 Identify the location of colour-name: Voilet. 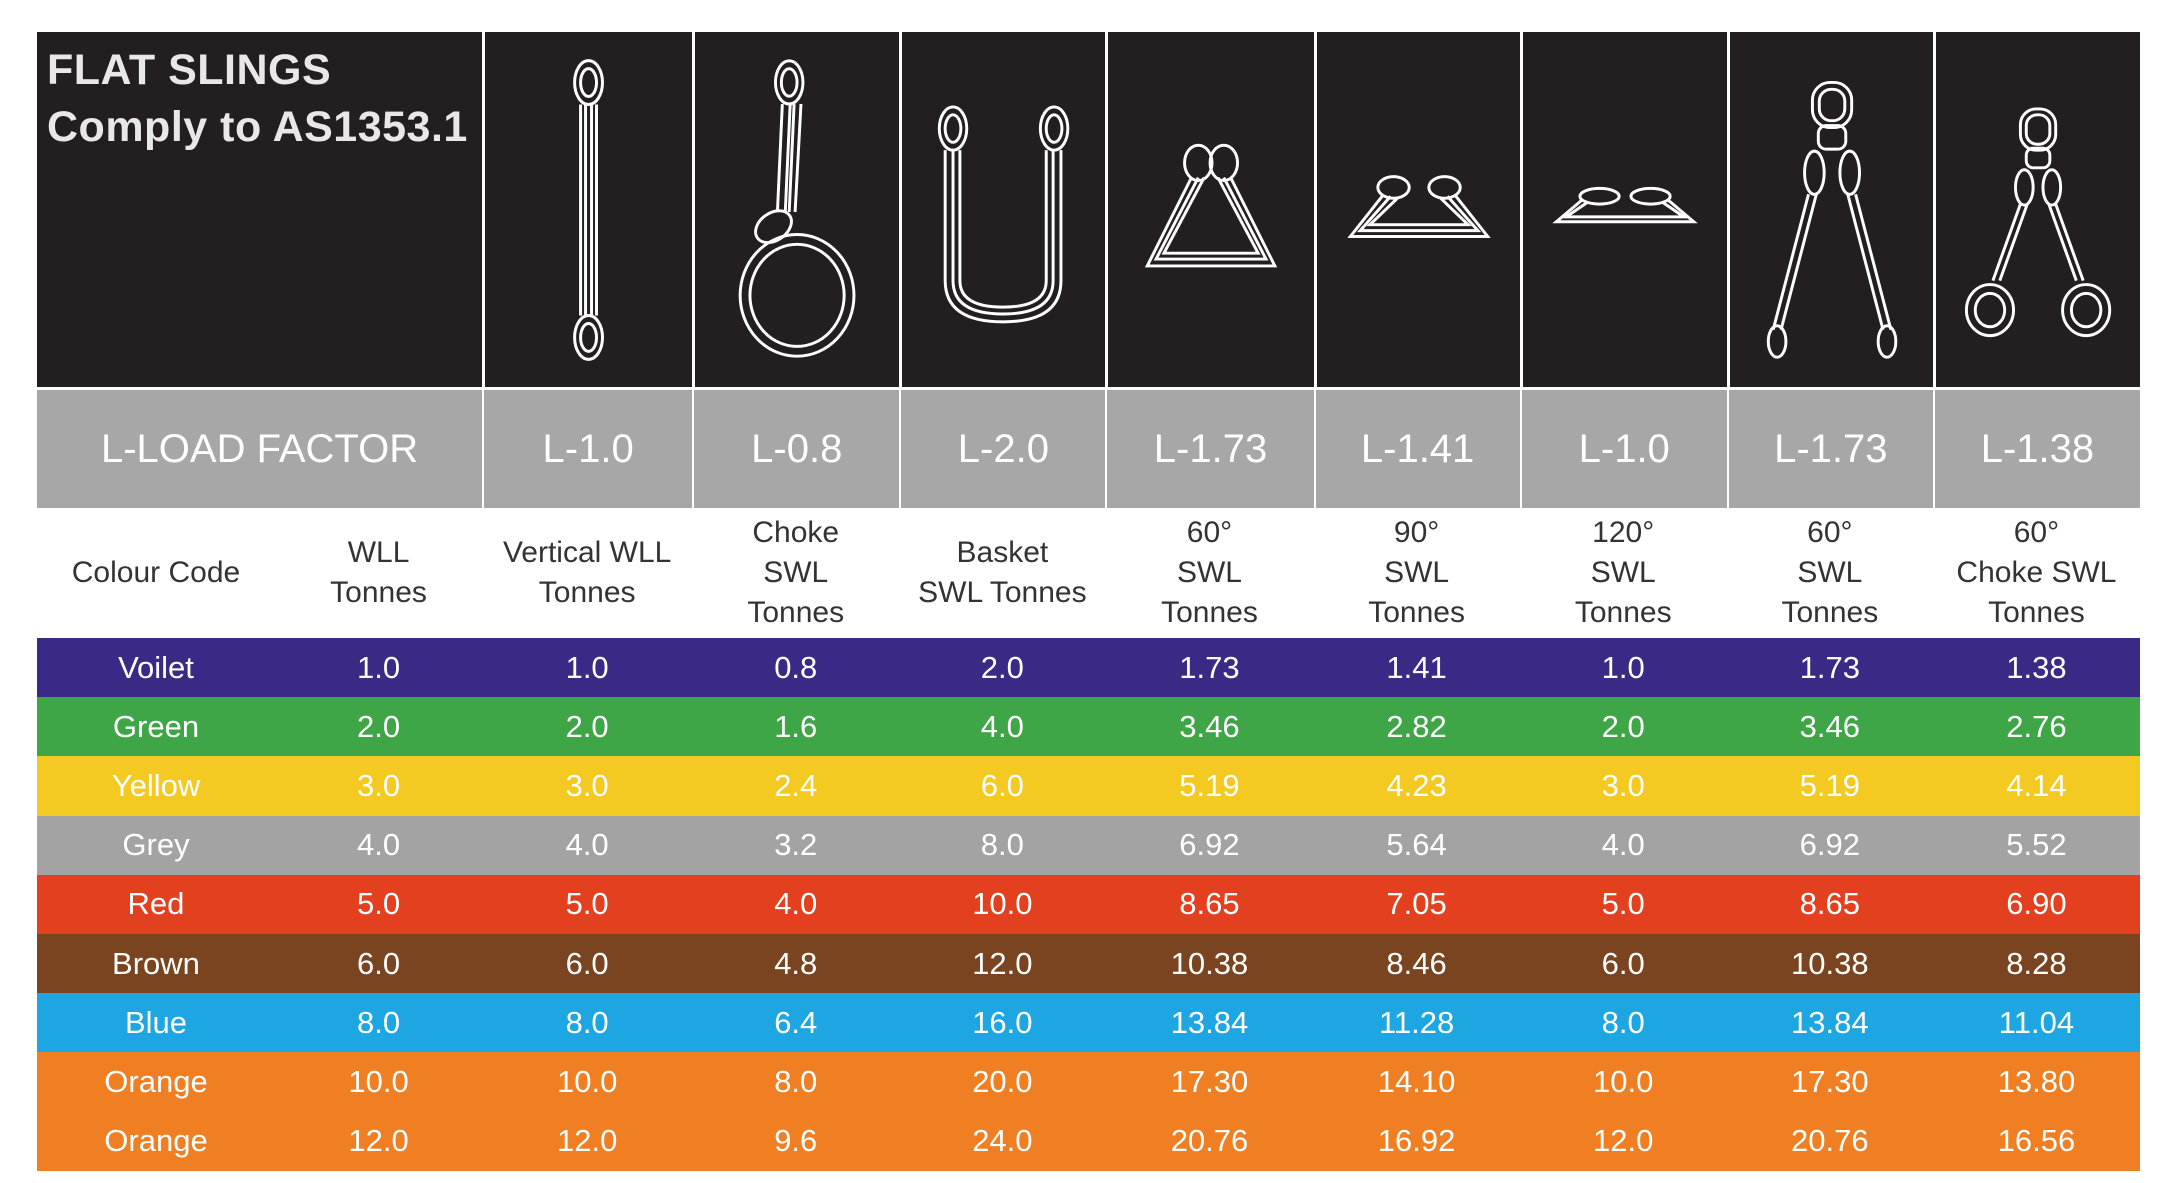
(156, 667).